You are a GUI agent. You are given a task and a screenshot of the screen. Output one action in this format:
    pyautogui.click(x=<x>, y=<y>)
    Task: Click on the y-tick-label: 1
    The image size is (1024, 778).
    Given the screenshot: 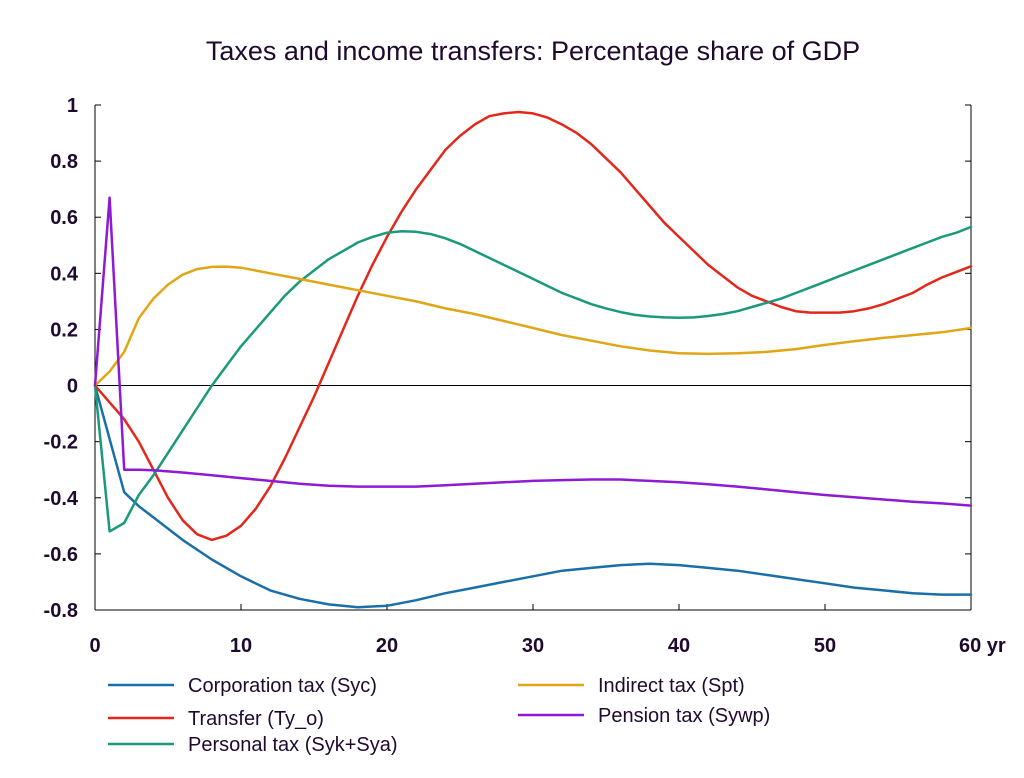 What is the action you would take?
    pyautogui.click(x=72, y=106)
    